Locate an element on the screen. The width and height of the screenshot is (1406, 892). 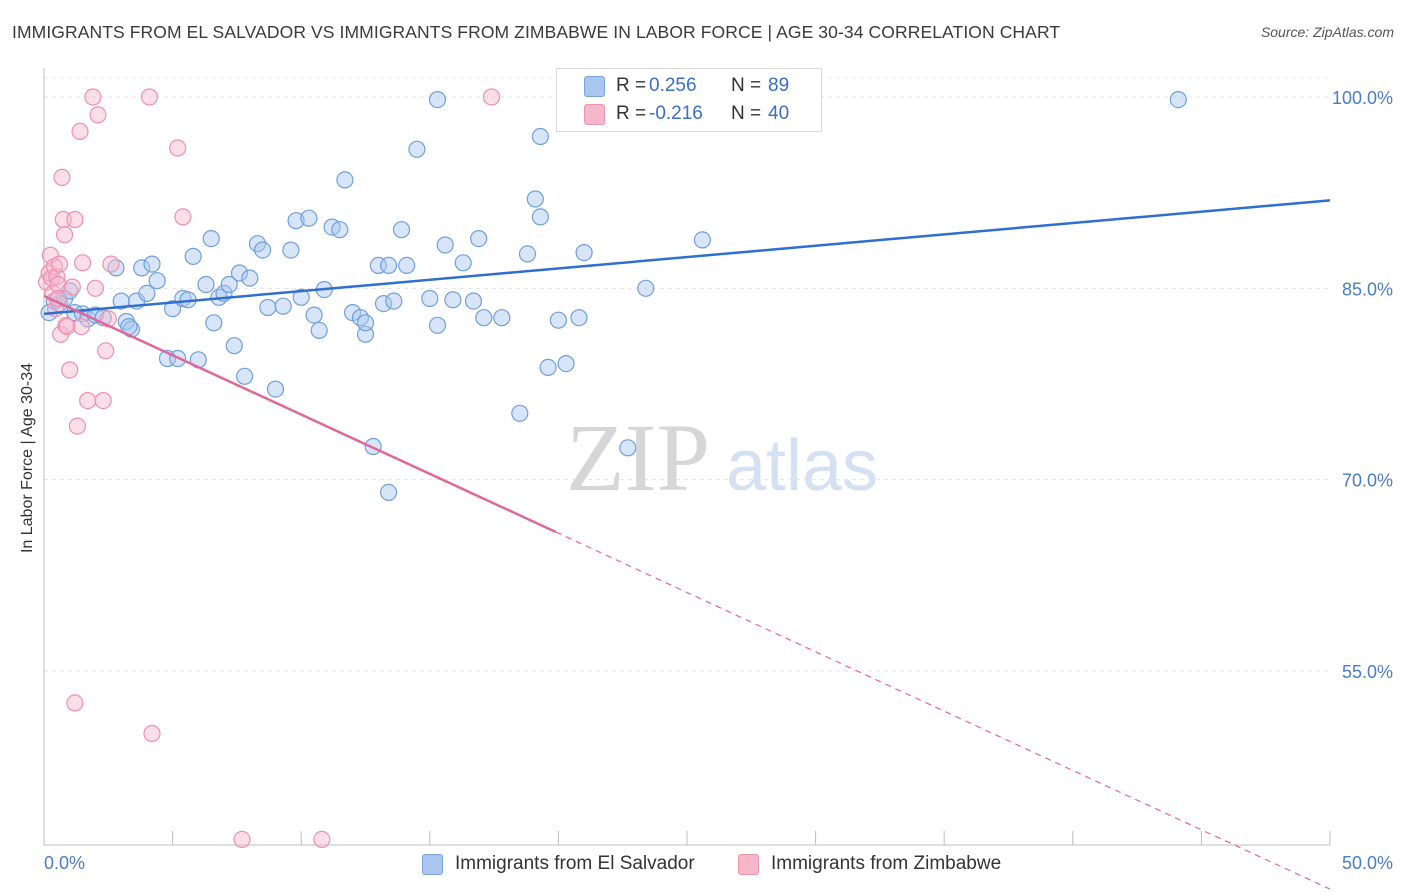
legend-row-el-salvador: R = 0.256 N = 89 is located at coordinates (689, 86).